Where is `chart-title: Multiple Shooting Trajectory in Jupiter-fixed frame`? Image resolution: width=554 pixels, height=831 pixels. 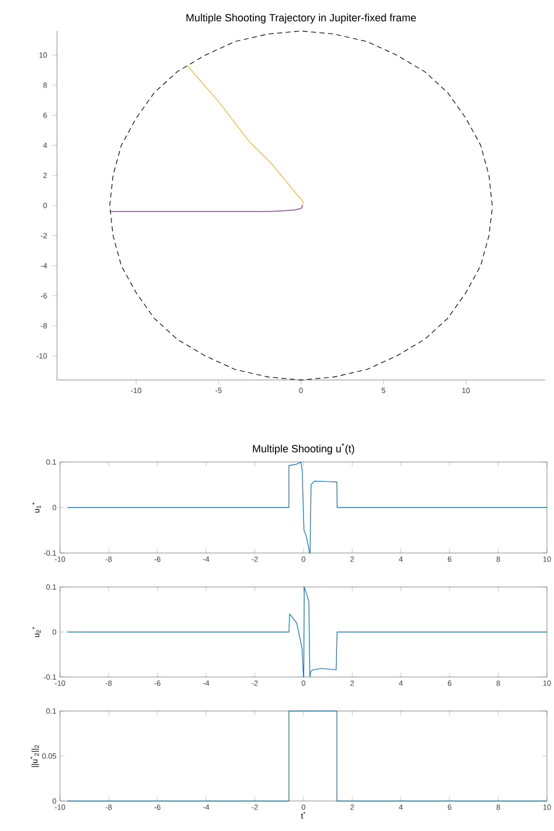 chart-title: Multiple Shooting Trajectory in Jupiter-fixed frame is located at coordinates (301, 19).